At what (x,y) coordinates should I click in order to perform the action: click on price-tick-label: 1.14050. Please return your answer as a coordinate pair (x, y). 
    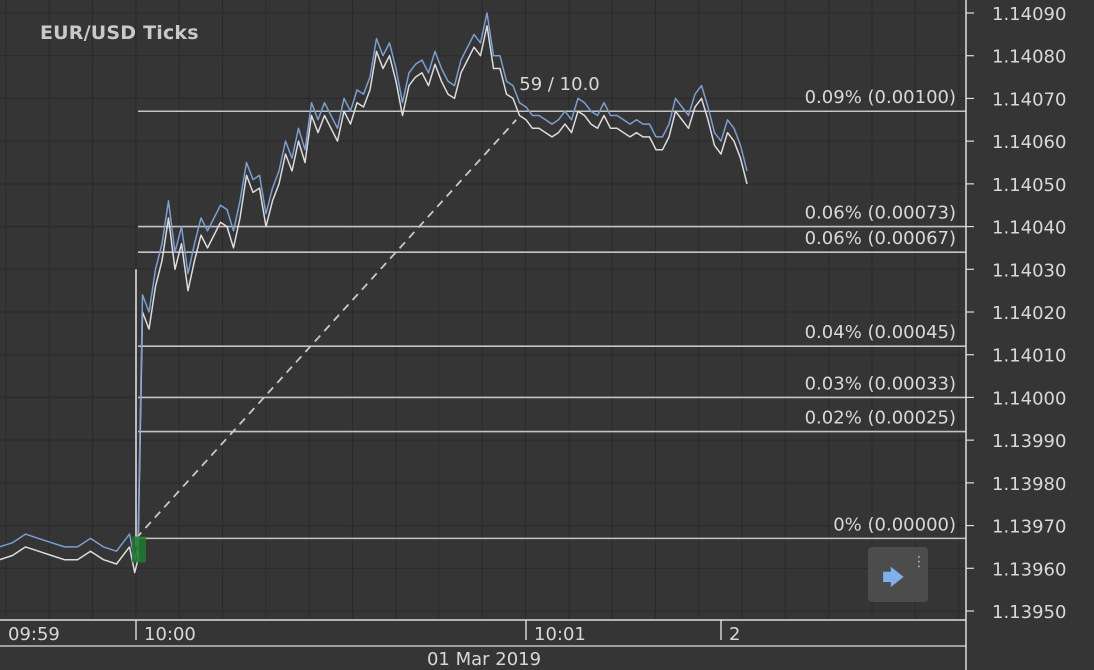
    Looking at the image, I should click on (1029, 185).